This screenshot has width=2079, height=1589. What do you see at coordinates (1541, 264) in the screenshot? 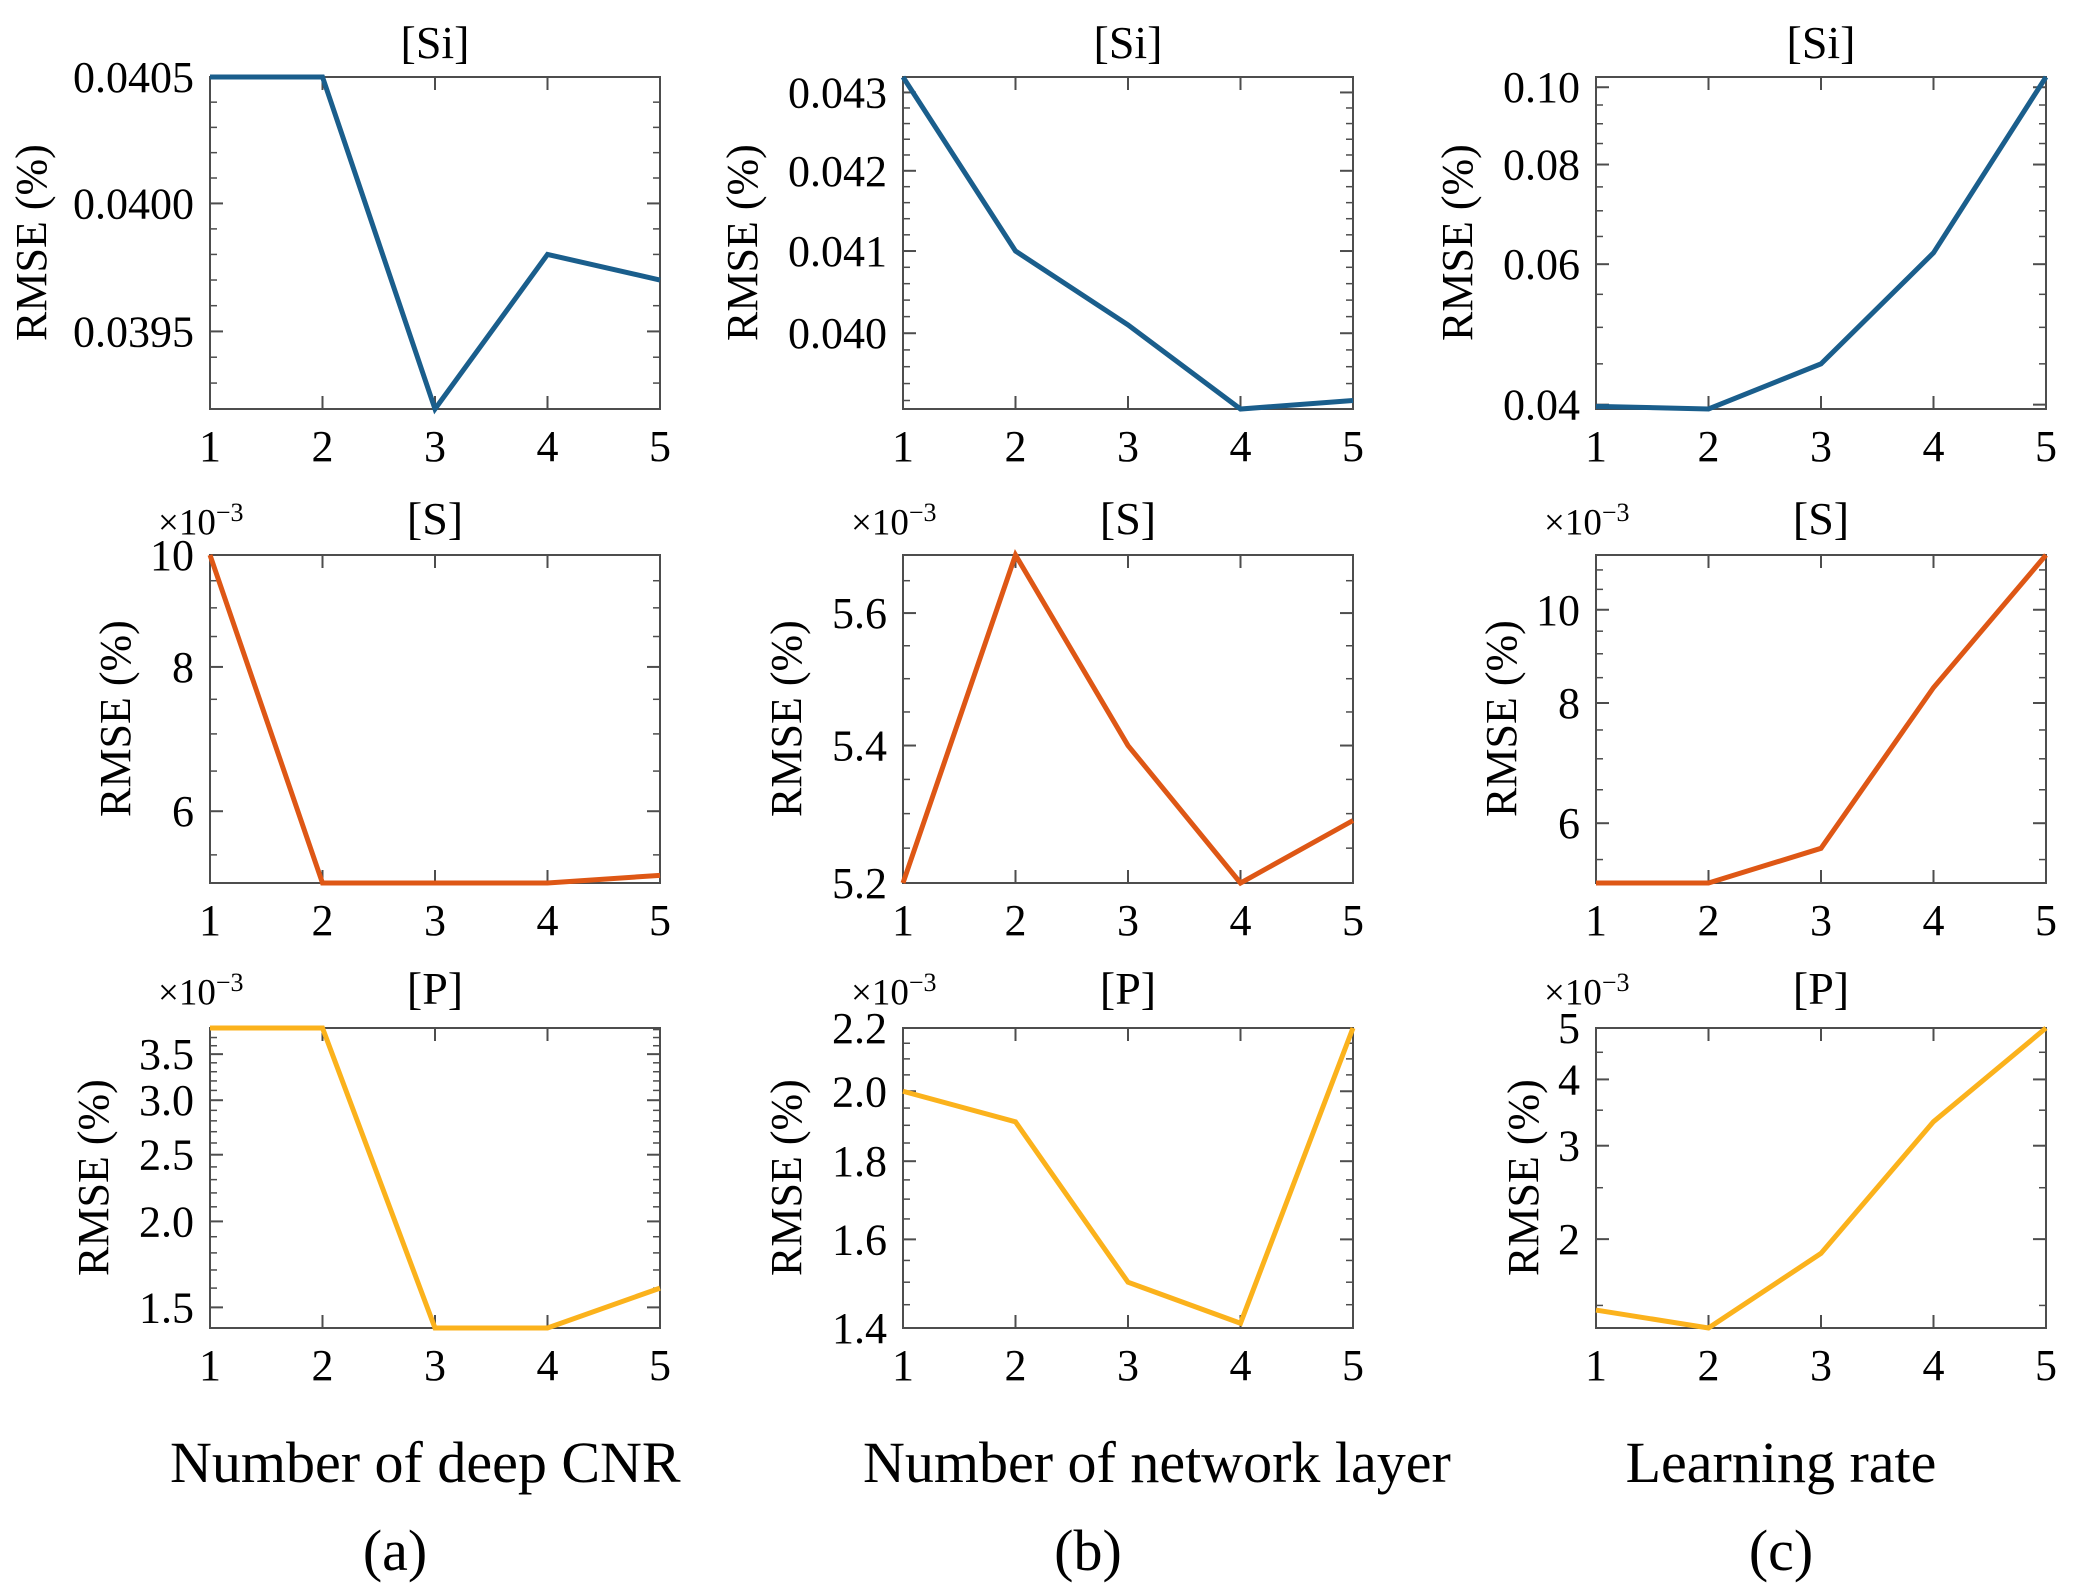
I see `y-tick-label: 0.06` at bounding box center [1541, 264].